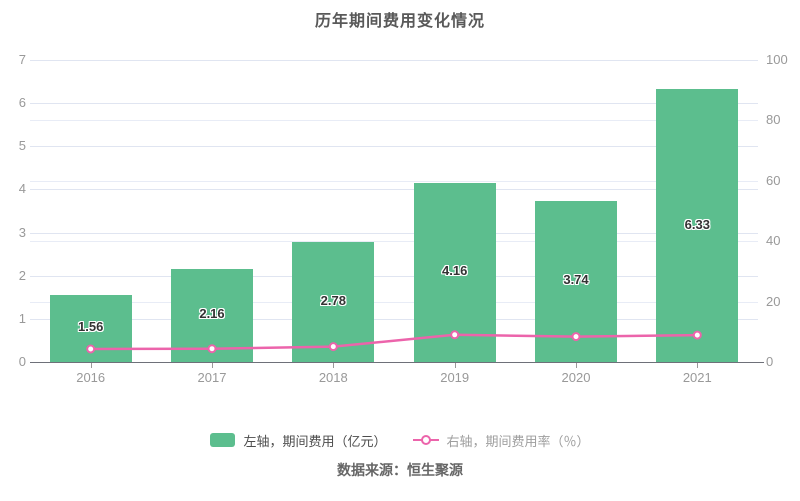 The width and height of the screenshot is (800, 501). I want to click on right-axis-label-40: 40, so click(773, 241).